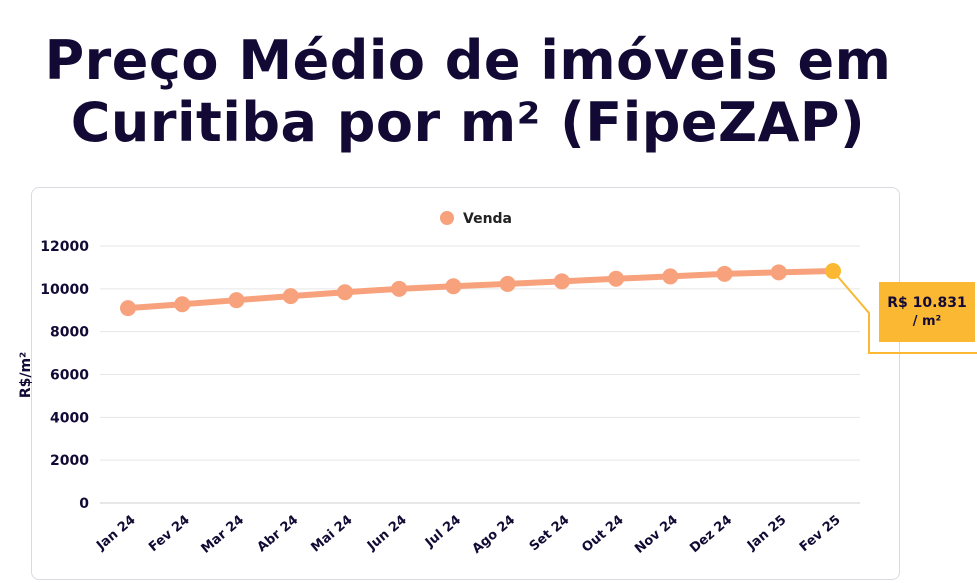 Image resolution: width=977 pixels, height=583 pixels. I want to click on x-tick-label-0: Jan 24, so click(115, 533).